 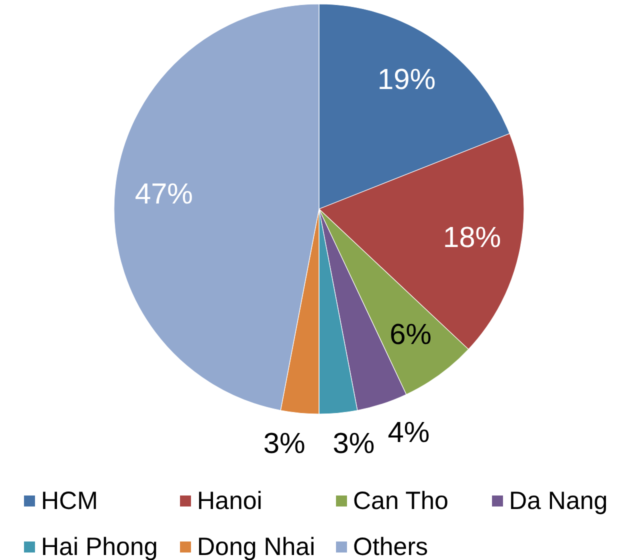 What do you see at coordinates (256, 546) in the screenshot?
I see `legend-label: Dong Nhai` at bounding box center [256, 546].